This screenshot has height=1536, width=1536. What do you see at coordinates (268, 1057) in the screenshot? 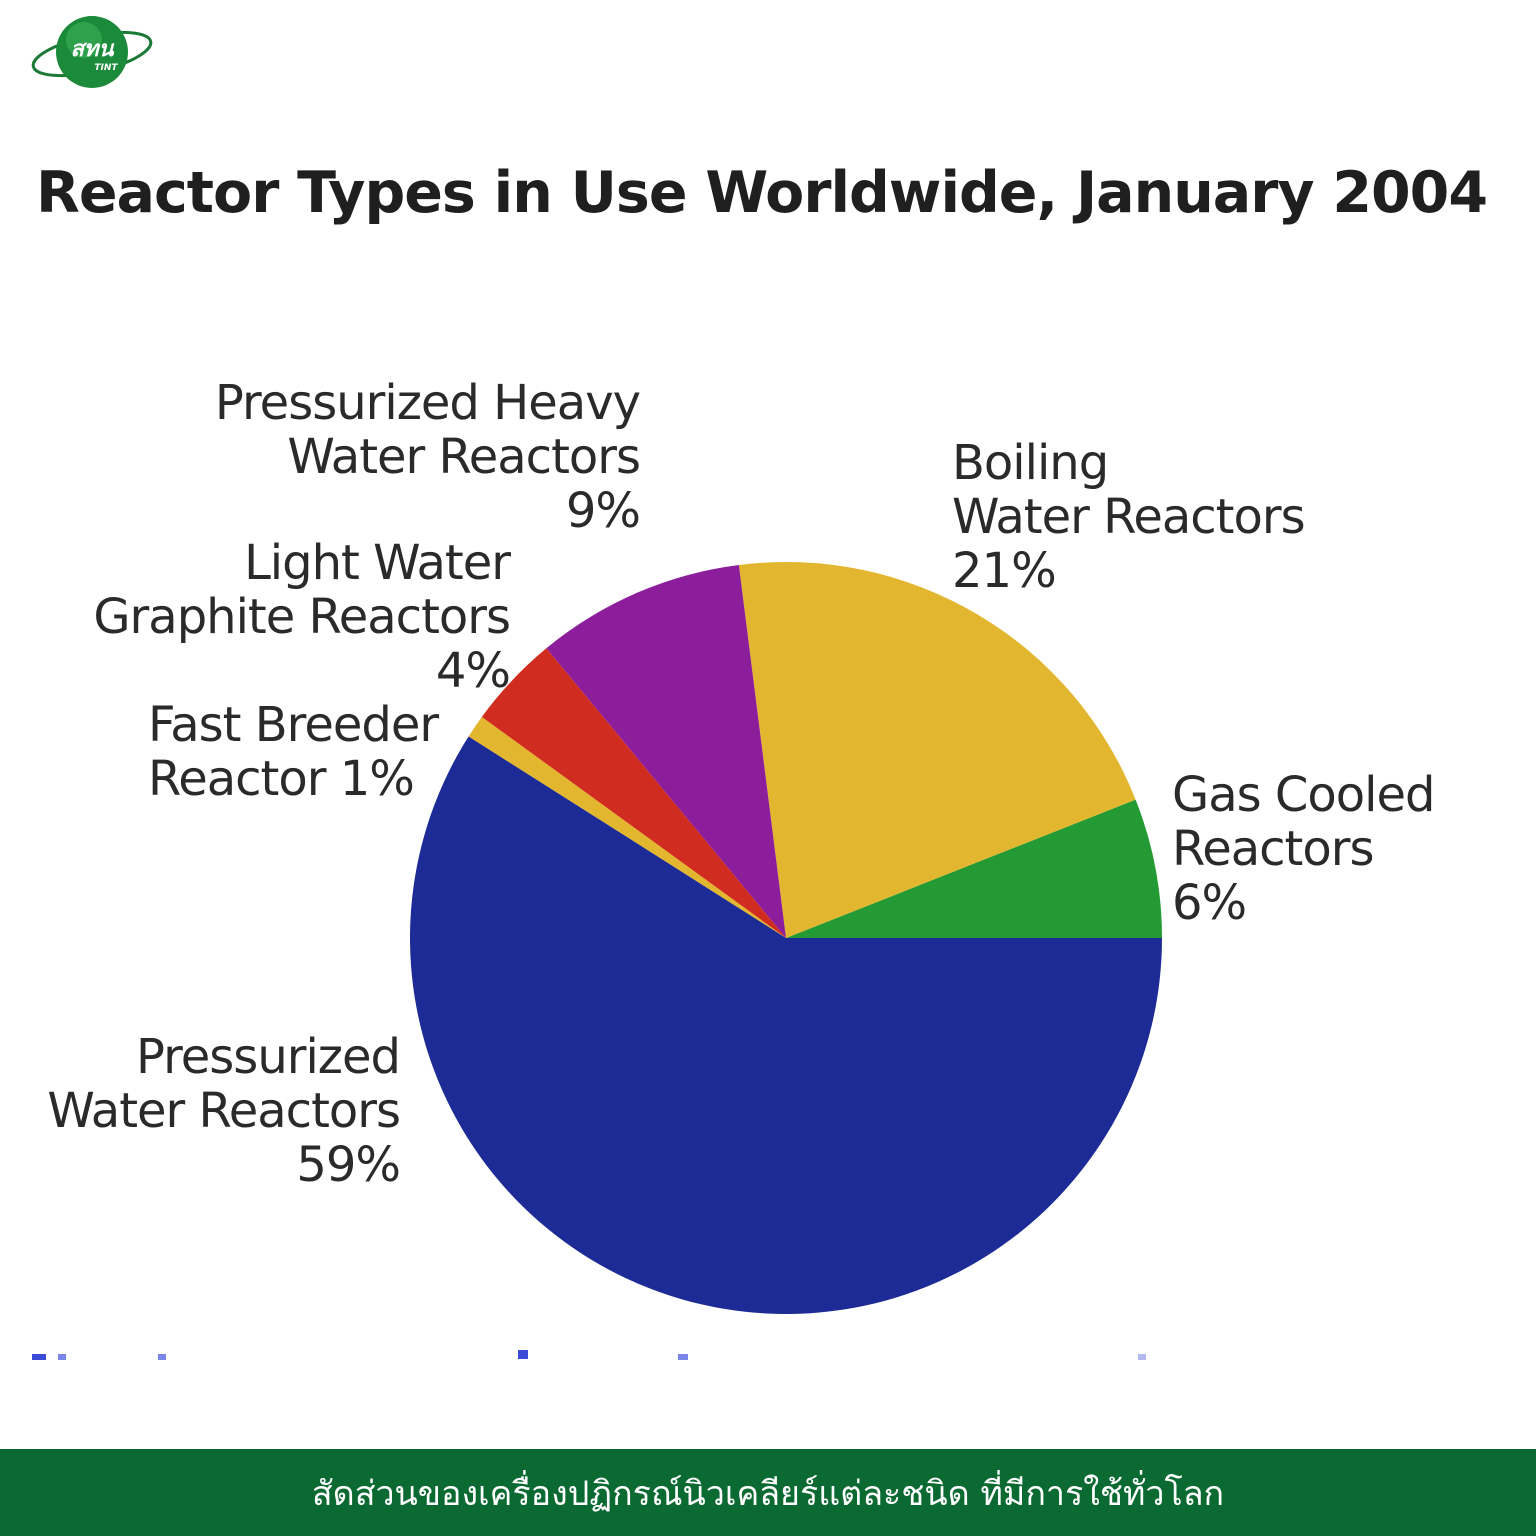
I see `label-pw-line1: Pressurized` at bounding box center [268, 1057].